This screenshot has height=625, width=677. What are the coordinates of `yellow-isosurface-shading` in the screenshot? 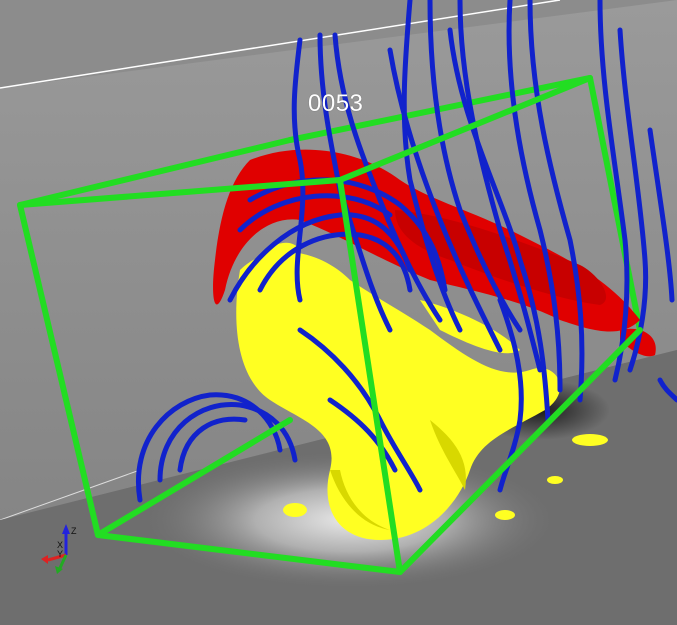 It's located at (398, 475).